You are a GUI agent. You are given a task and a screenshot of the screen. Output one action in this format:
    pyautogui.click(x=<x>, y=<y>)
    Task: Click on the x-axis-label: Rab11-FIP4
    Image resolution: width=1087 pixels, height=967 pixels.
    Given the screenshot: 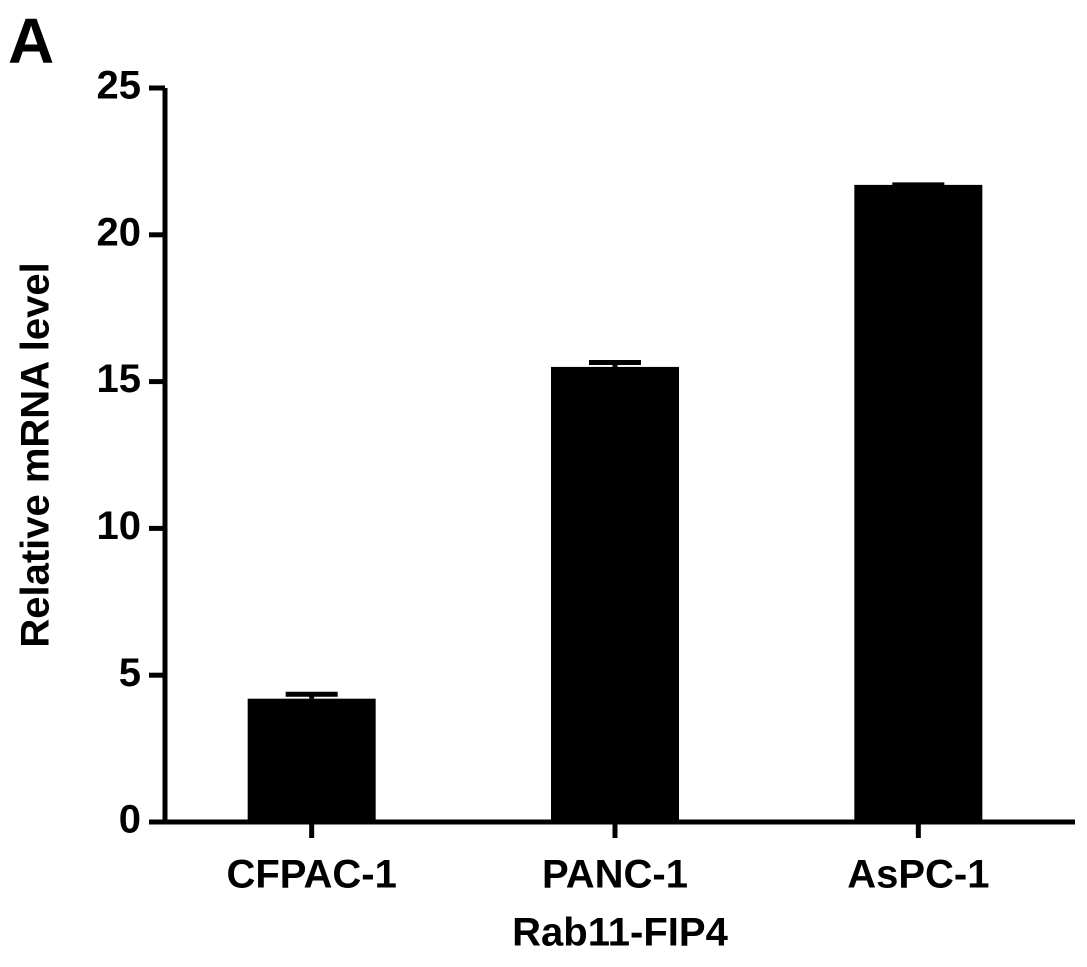 What is the action you would take?
    pyautogui.click(x=620, y=933)
    